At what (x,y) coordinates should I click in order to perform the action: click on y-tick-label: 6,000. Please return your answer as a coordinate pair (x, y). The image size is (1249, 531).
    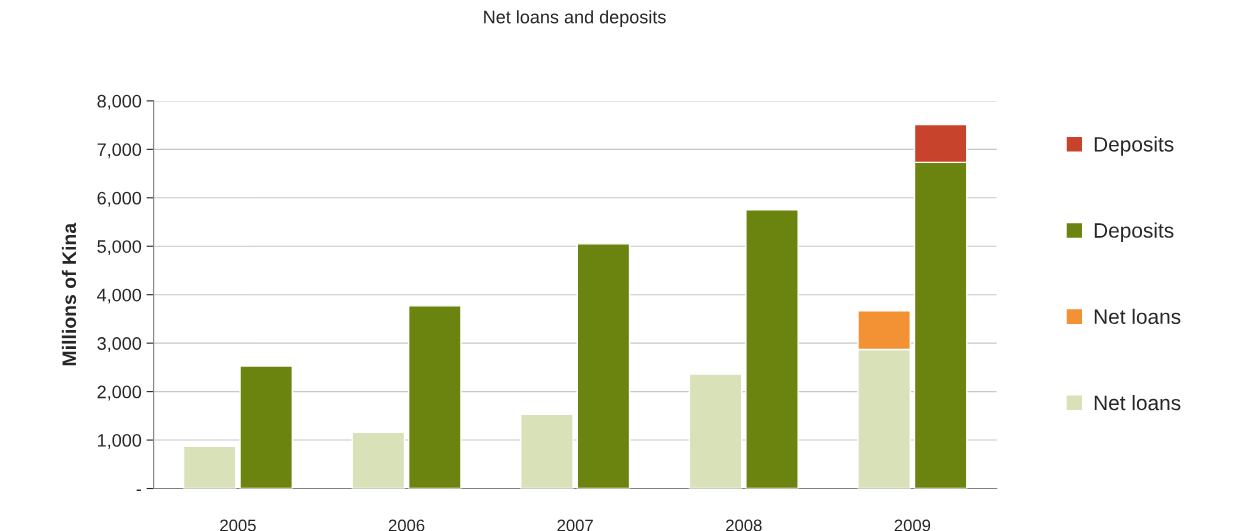
    Looking at the image, I should click on (119, 199).